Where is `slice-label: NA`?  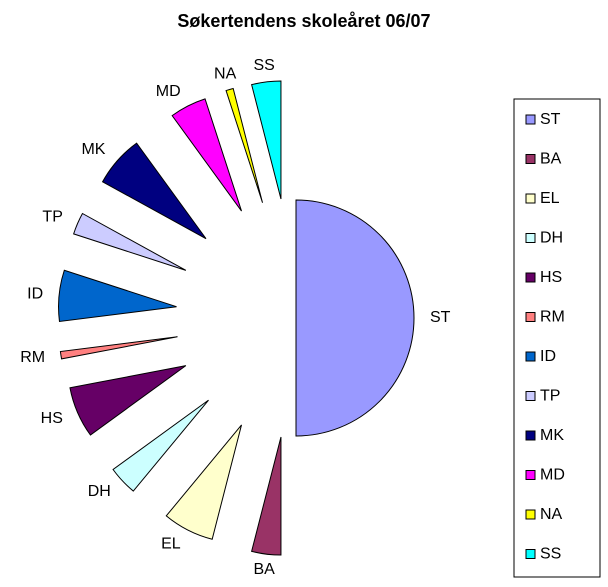
slice-label: NA is located at coordinates (225, 73).